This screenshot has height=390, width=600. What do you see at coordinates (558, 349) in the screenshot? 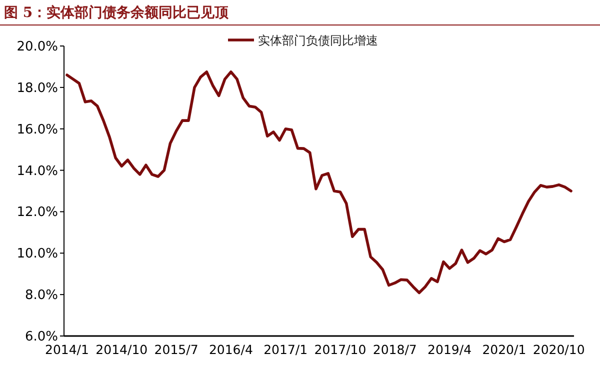
I see `x-tick-label: 2020/10` at bounding box center [558, 349].